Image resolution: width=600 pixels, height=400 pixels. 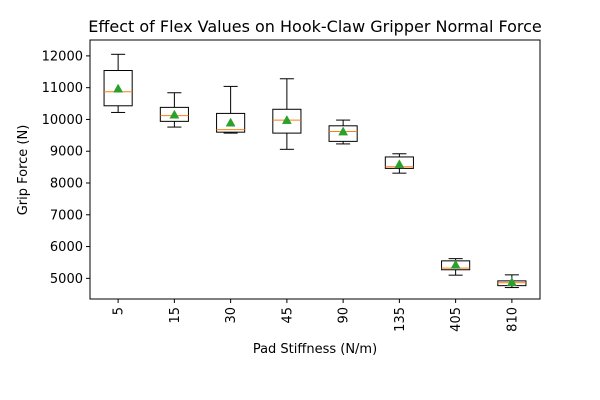 I want to click on y-tick-label: 6000, so click(x=66, y=247).